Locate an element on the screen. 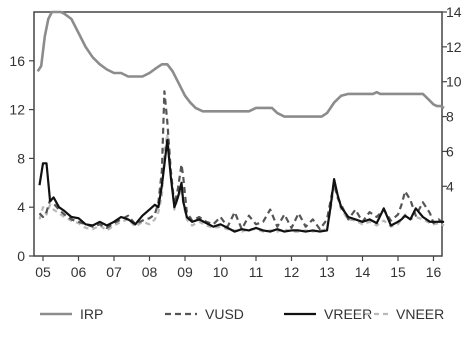  x-tick-label: 05 is located at coordinates (43, 272).